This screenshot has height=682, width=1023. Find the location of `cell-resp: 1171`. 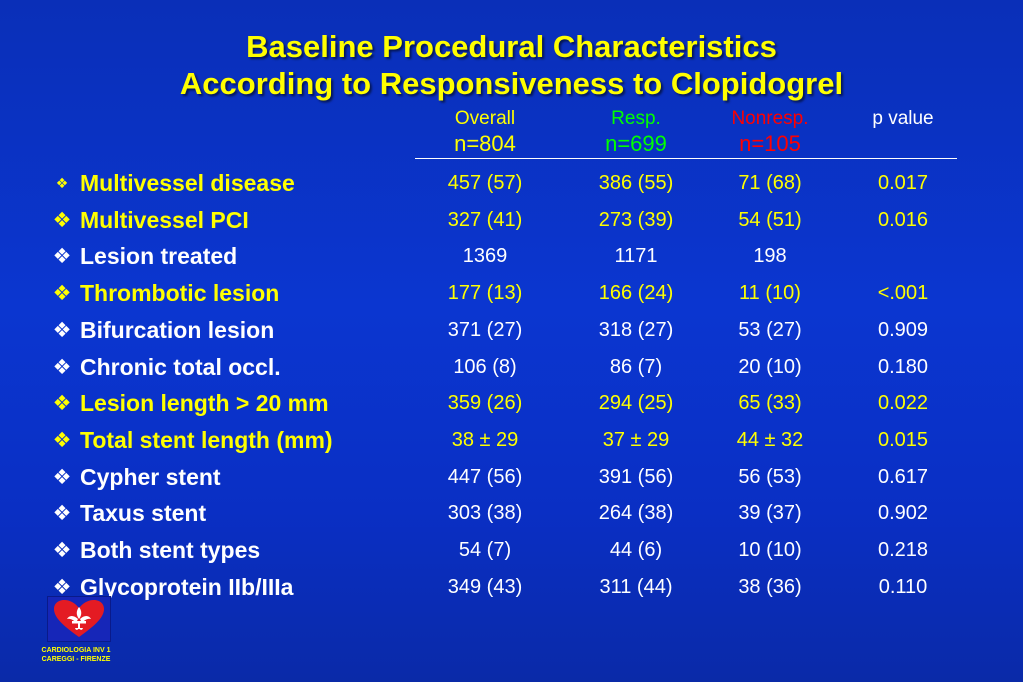

cell-resp: 1171 is located at coordinates (636, 256).